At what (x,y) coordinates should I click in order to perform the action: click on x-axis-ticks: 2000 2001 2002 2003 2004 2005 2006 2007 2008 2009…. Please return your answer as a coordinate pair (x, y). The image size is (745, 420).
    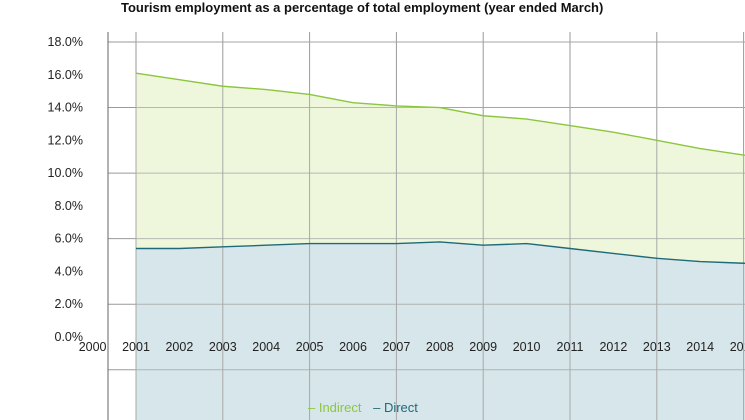
    Looking at the image, I should click on (412, 347).